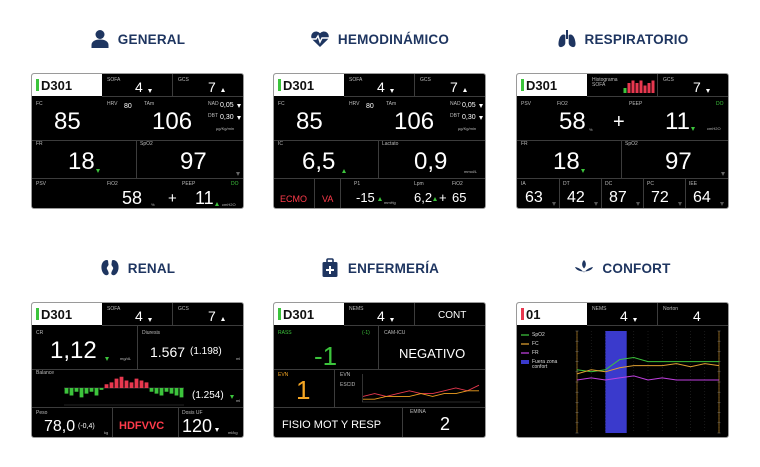 The image size is (760, 467). What do you see at coordinates (366, 333) in the screenshot?
I see `rass-ref: (-1)` at bounding box center [366, 333].